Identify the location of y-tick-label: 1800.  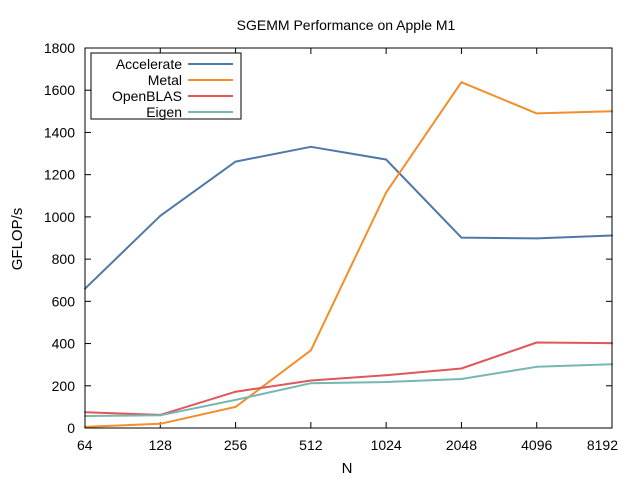
(59, 48).